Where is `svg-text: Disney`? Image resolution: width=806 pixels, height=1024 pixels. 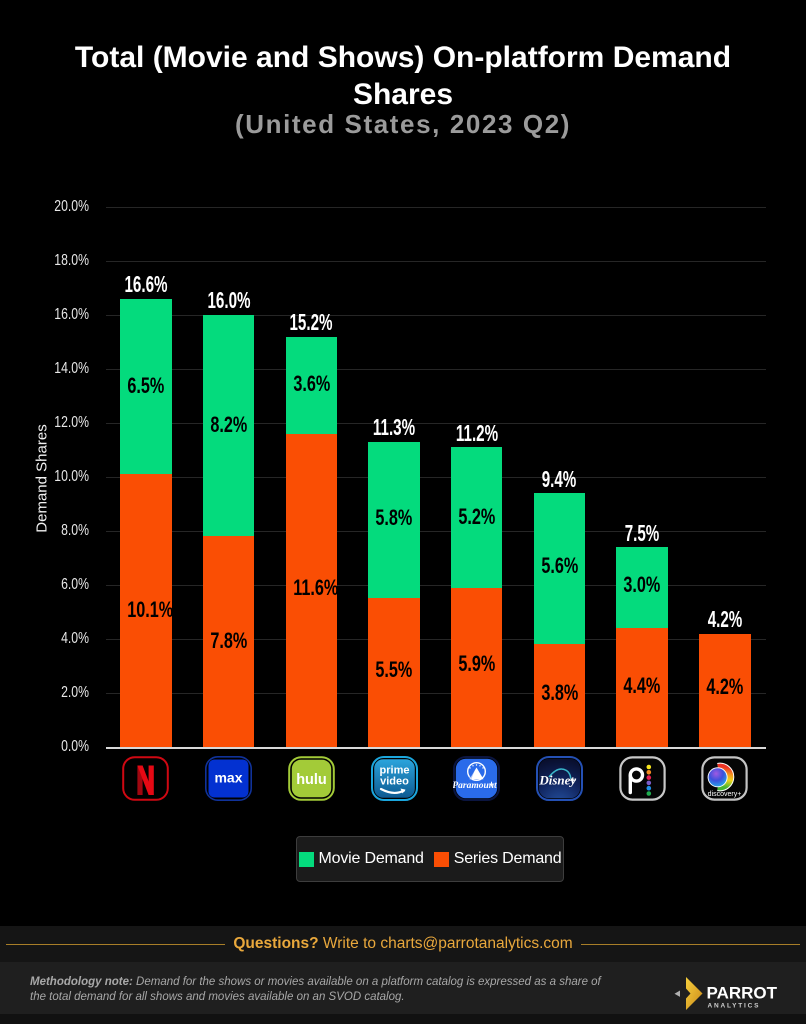
svg-text: Disney is located at coordinates (557, 780).